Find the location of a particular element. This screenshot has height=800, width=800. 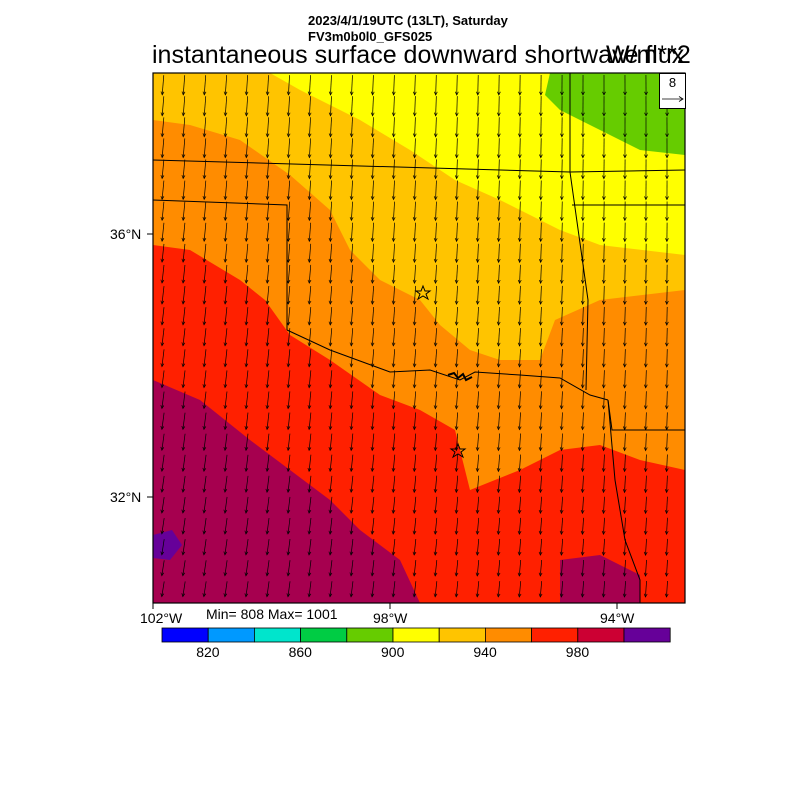

colorbar-tick-label: 820 is located at coordinates (208, 652).